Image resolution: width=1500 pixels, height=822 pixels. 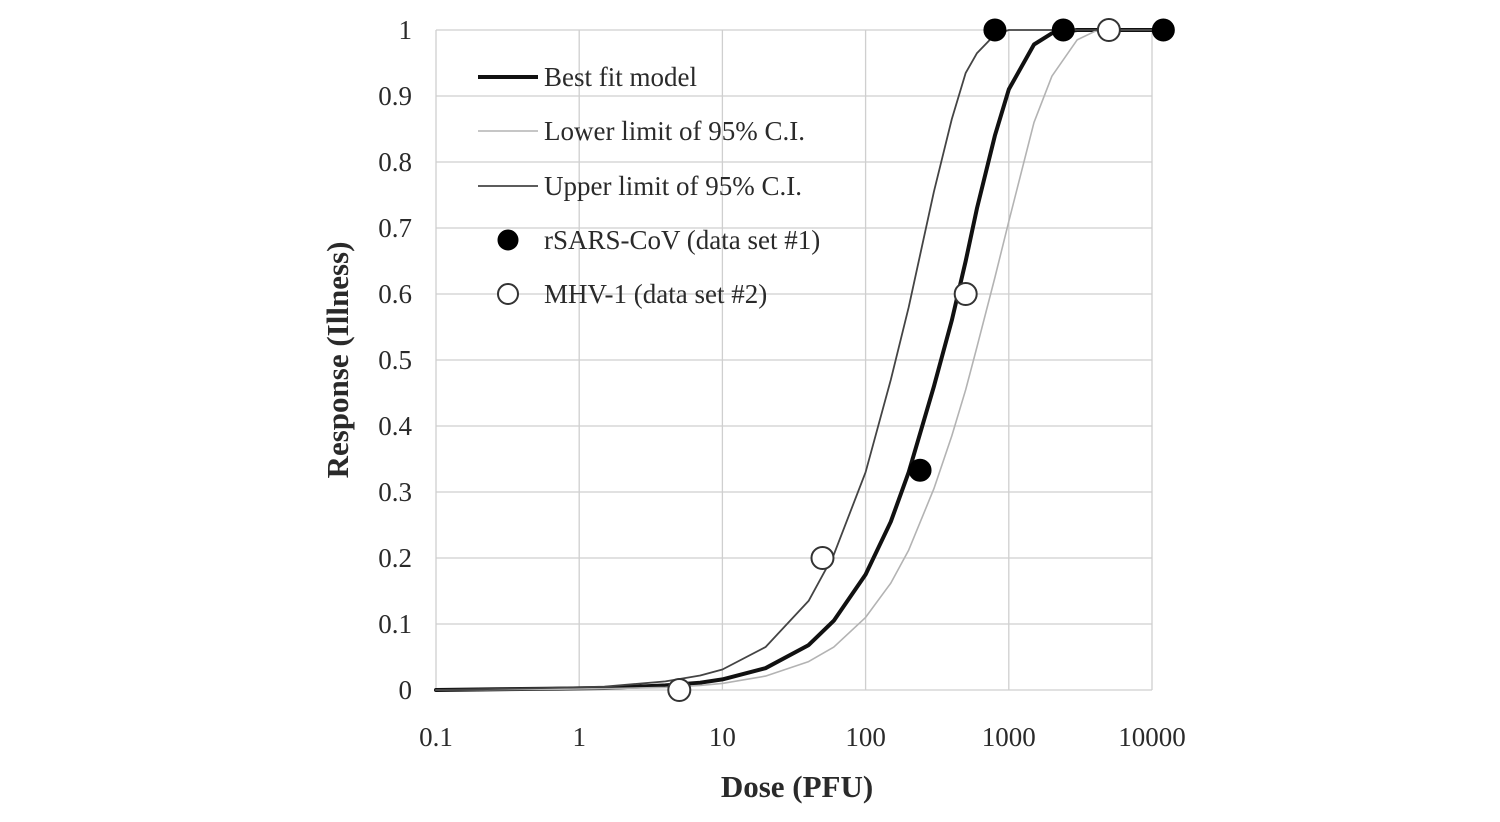 I want to click on x-tick-label: 1, so click(x=579, y=737).